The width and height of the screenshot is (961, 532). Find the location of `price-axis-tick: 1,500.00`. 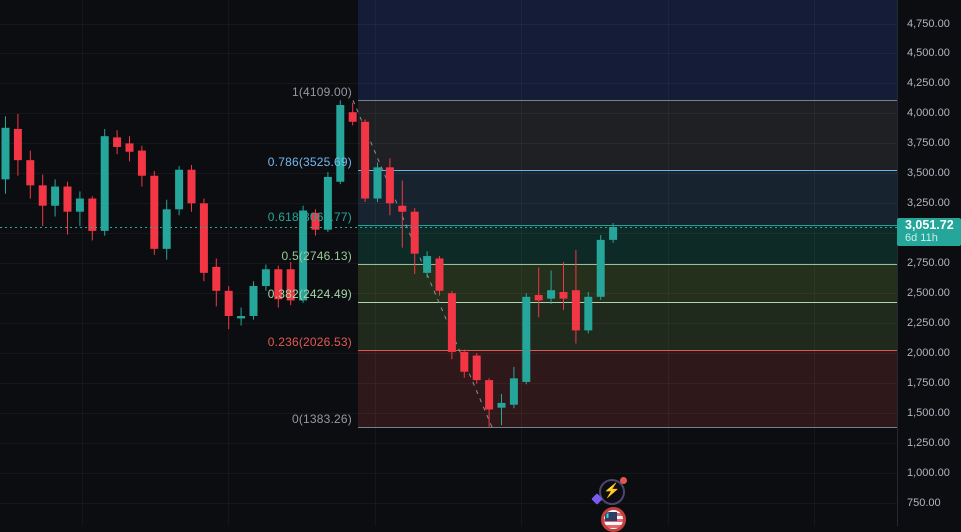

price-axis-tick: 1,500.00 is located at coordinates (928, 413).